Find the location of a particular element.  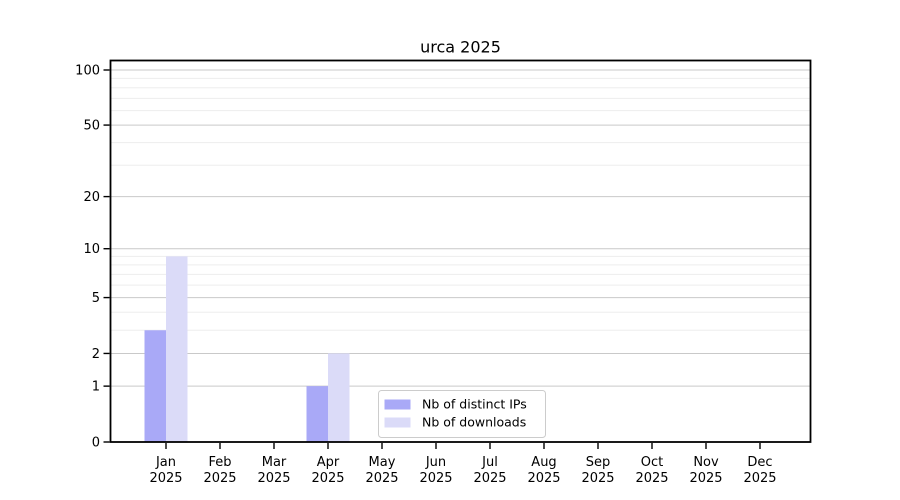

y-tick-label: 2 is located at coordinates (96, 354).